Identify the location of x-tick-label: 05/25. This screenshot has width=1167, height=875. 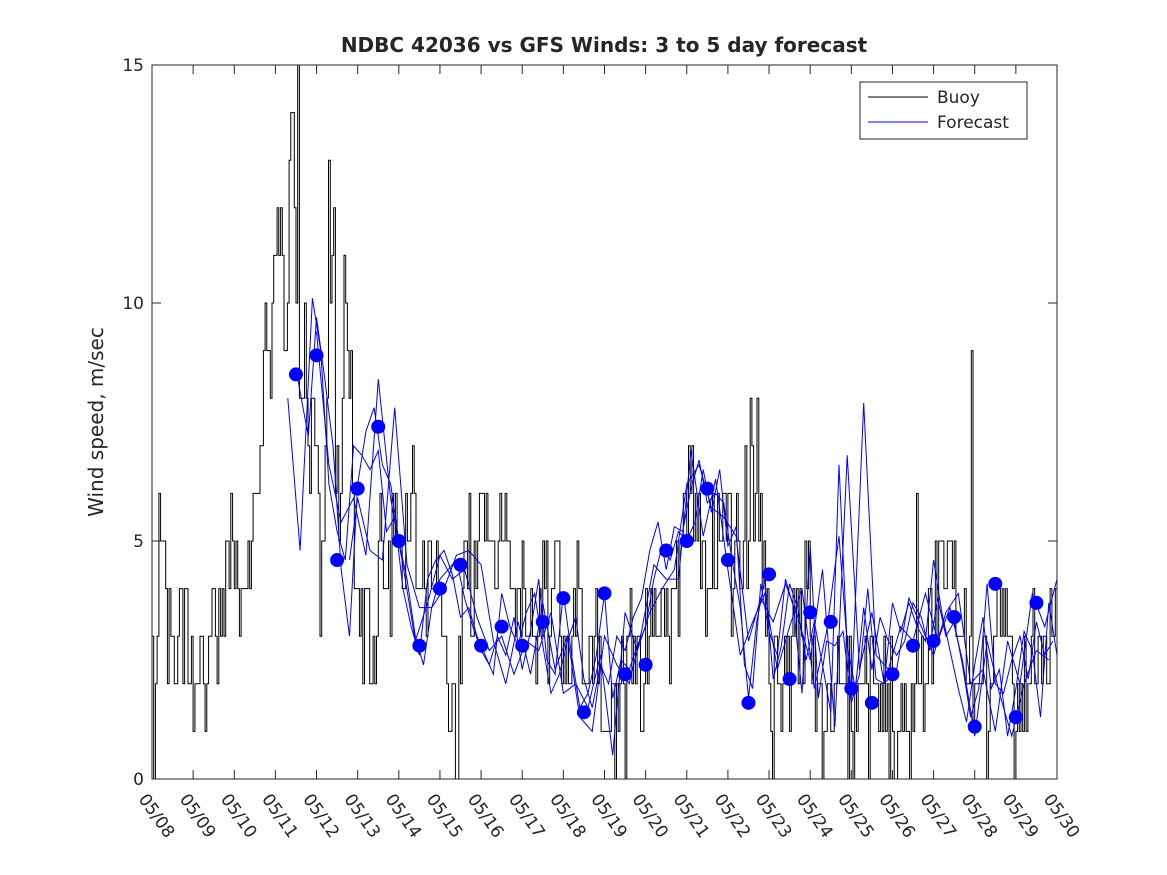
(855, 816).